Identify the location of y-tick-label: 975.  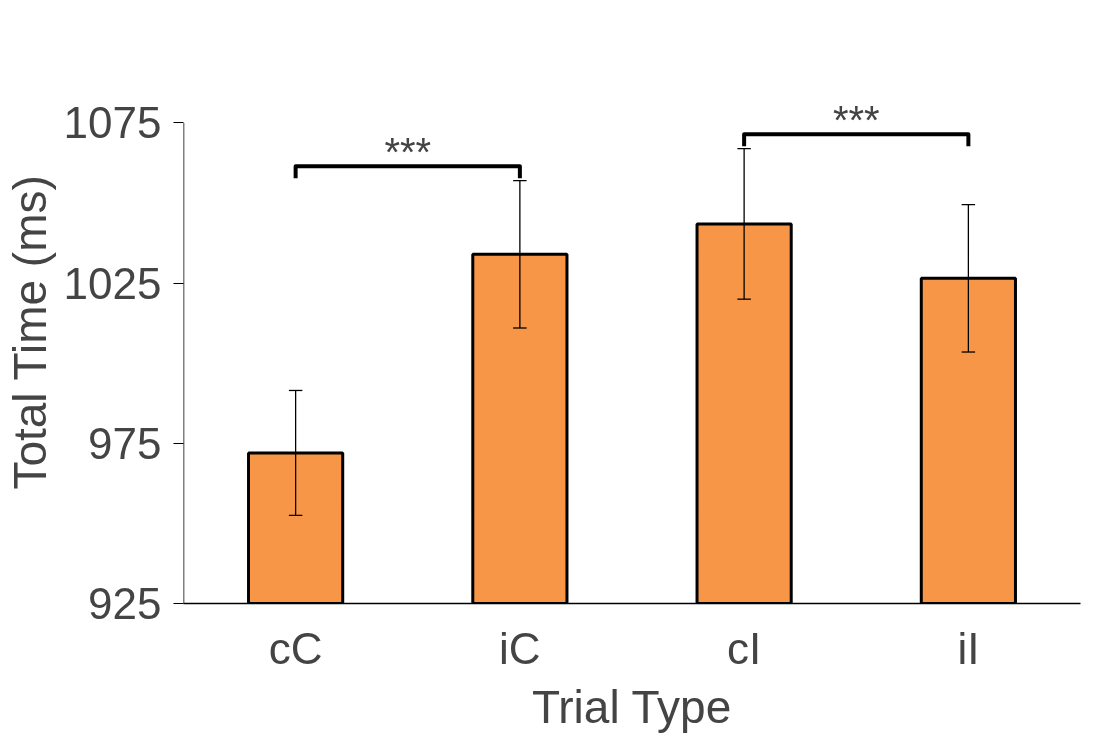
(125, 443).